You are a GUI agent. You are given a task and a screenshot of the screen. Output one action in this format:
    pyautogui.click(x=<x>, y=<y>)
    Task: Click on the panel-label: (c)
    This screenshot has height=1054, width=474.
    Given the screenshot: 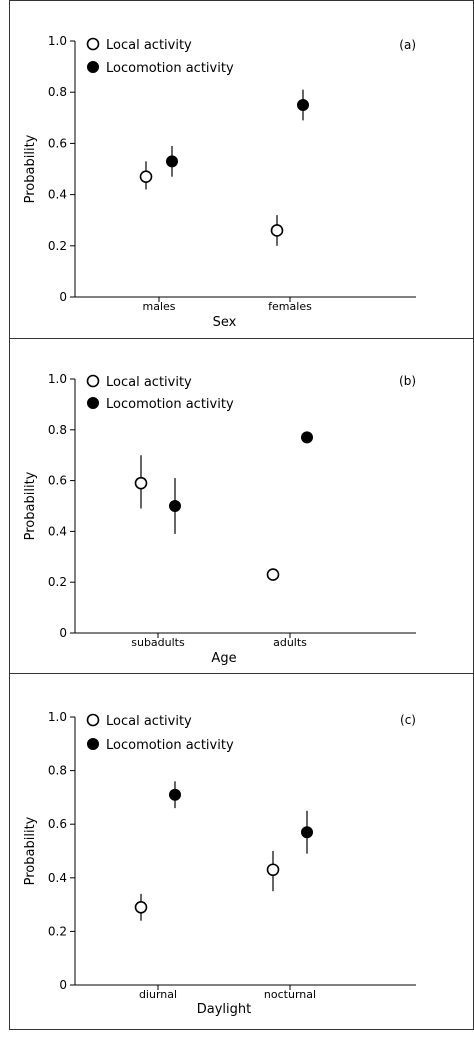 What is the action you would take?
    pyautogui.click(x=408, y=720)
    